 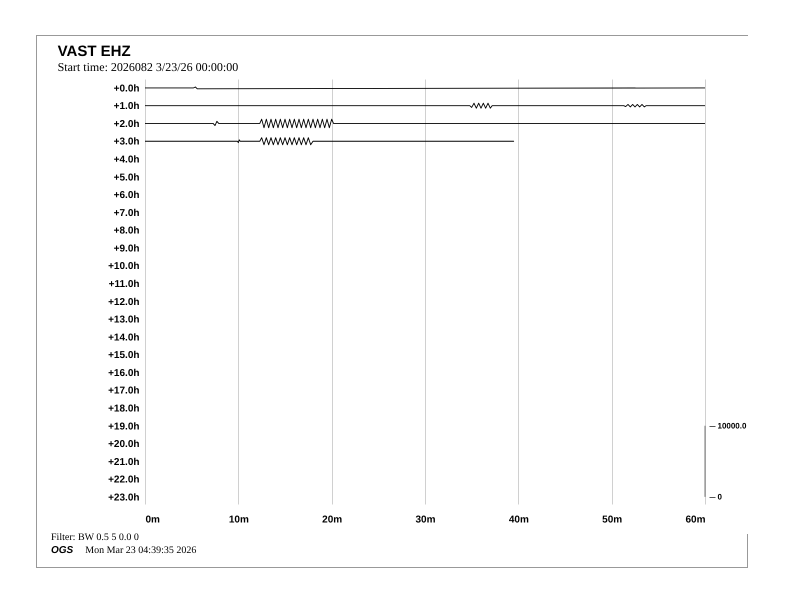 I want to click on y-tick-label: +1.0h, so click(x=127, y=106).